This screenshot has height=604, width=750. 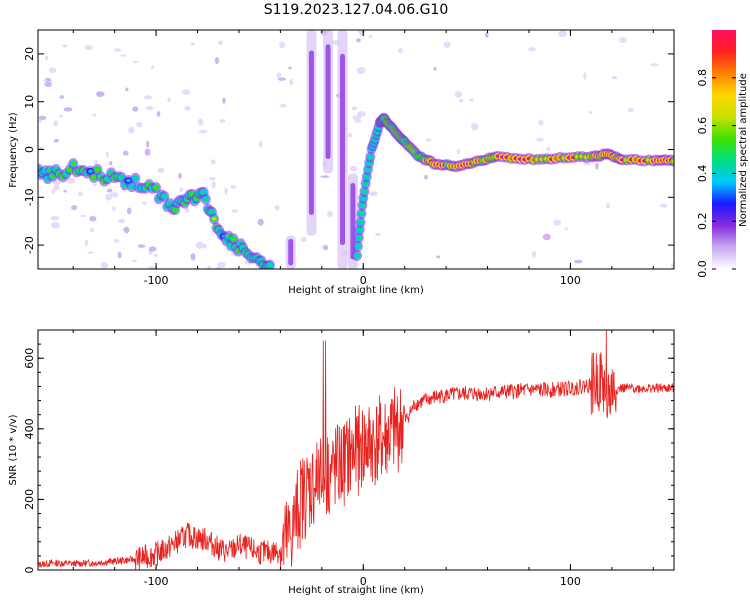 I want to click on spectrogram-y-tick-label: -20, so click(x=29, y=245).